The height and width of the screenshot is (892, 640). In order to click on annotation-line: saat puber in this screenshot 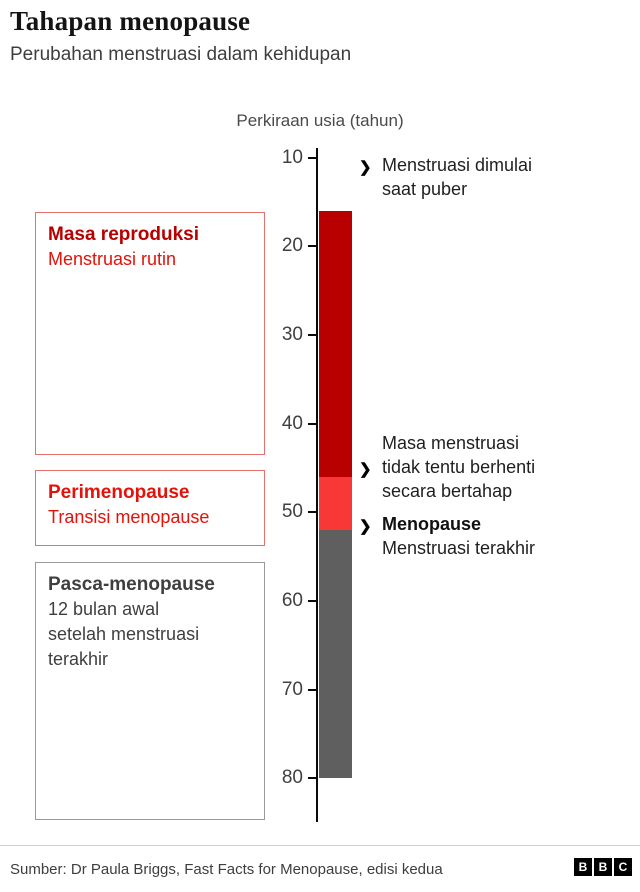, I will do `click(425, 189)`.